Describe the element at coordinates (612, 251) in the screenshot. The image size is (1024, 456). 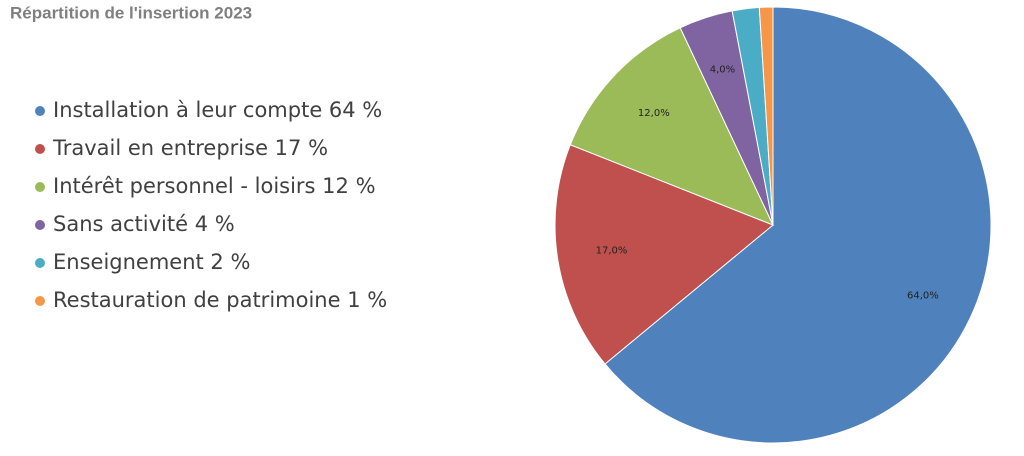
I see `data-label: 17,0%` at that location.